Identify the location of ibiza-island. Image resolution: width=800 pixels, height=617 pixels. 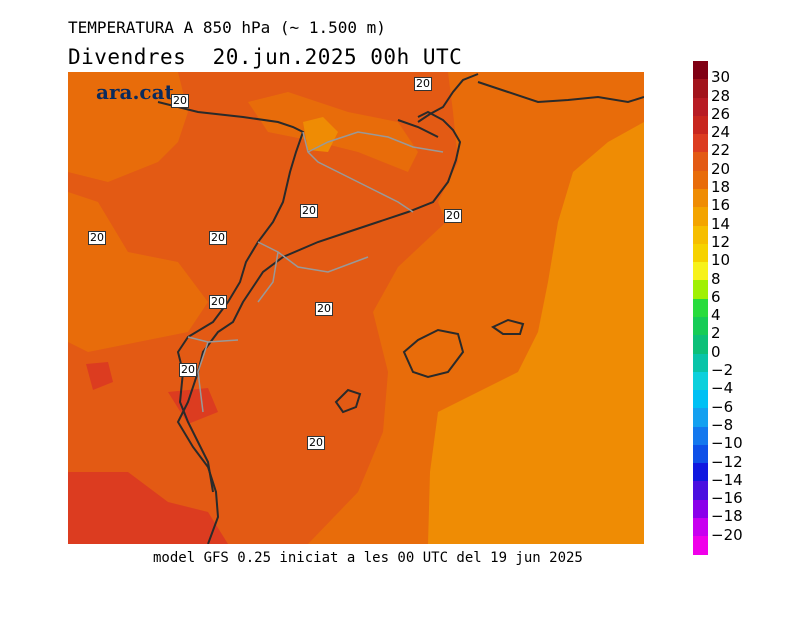
(348, 401).